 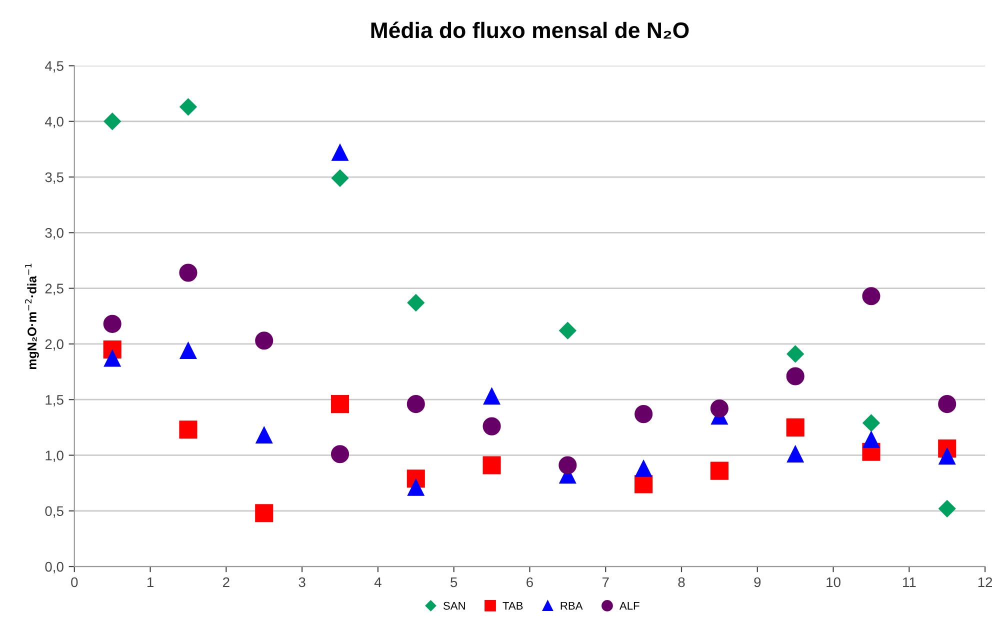 What do you see at coordinates (54, 568) in the screenshot?
I see `y-tick-label: 0,0` at bounding box center [54, 568].